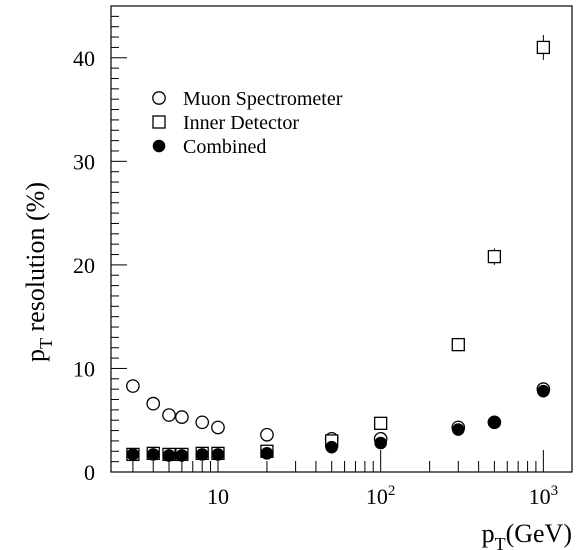  I want to click on x-axis-title: pT(GeV), so click(527, 534).